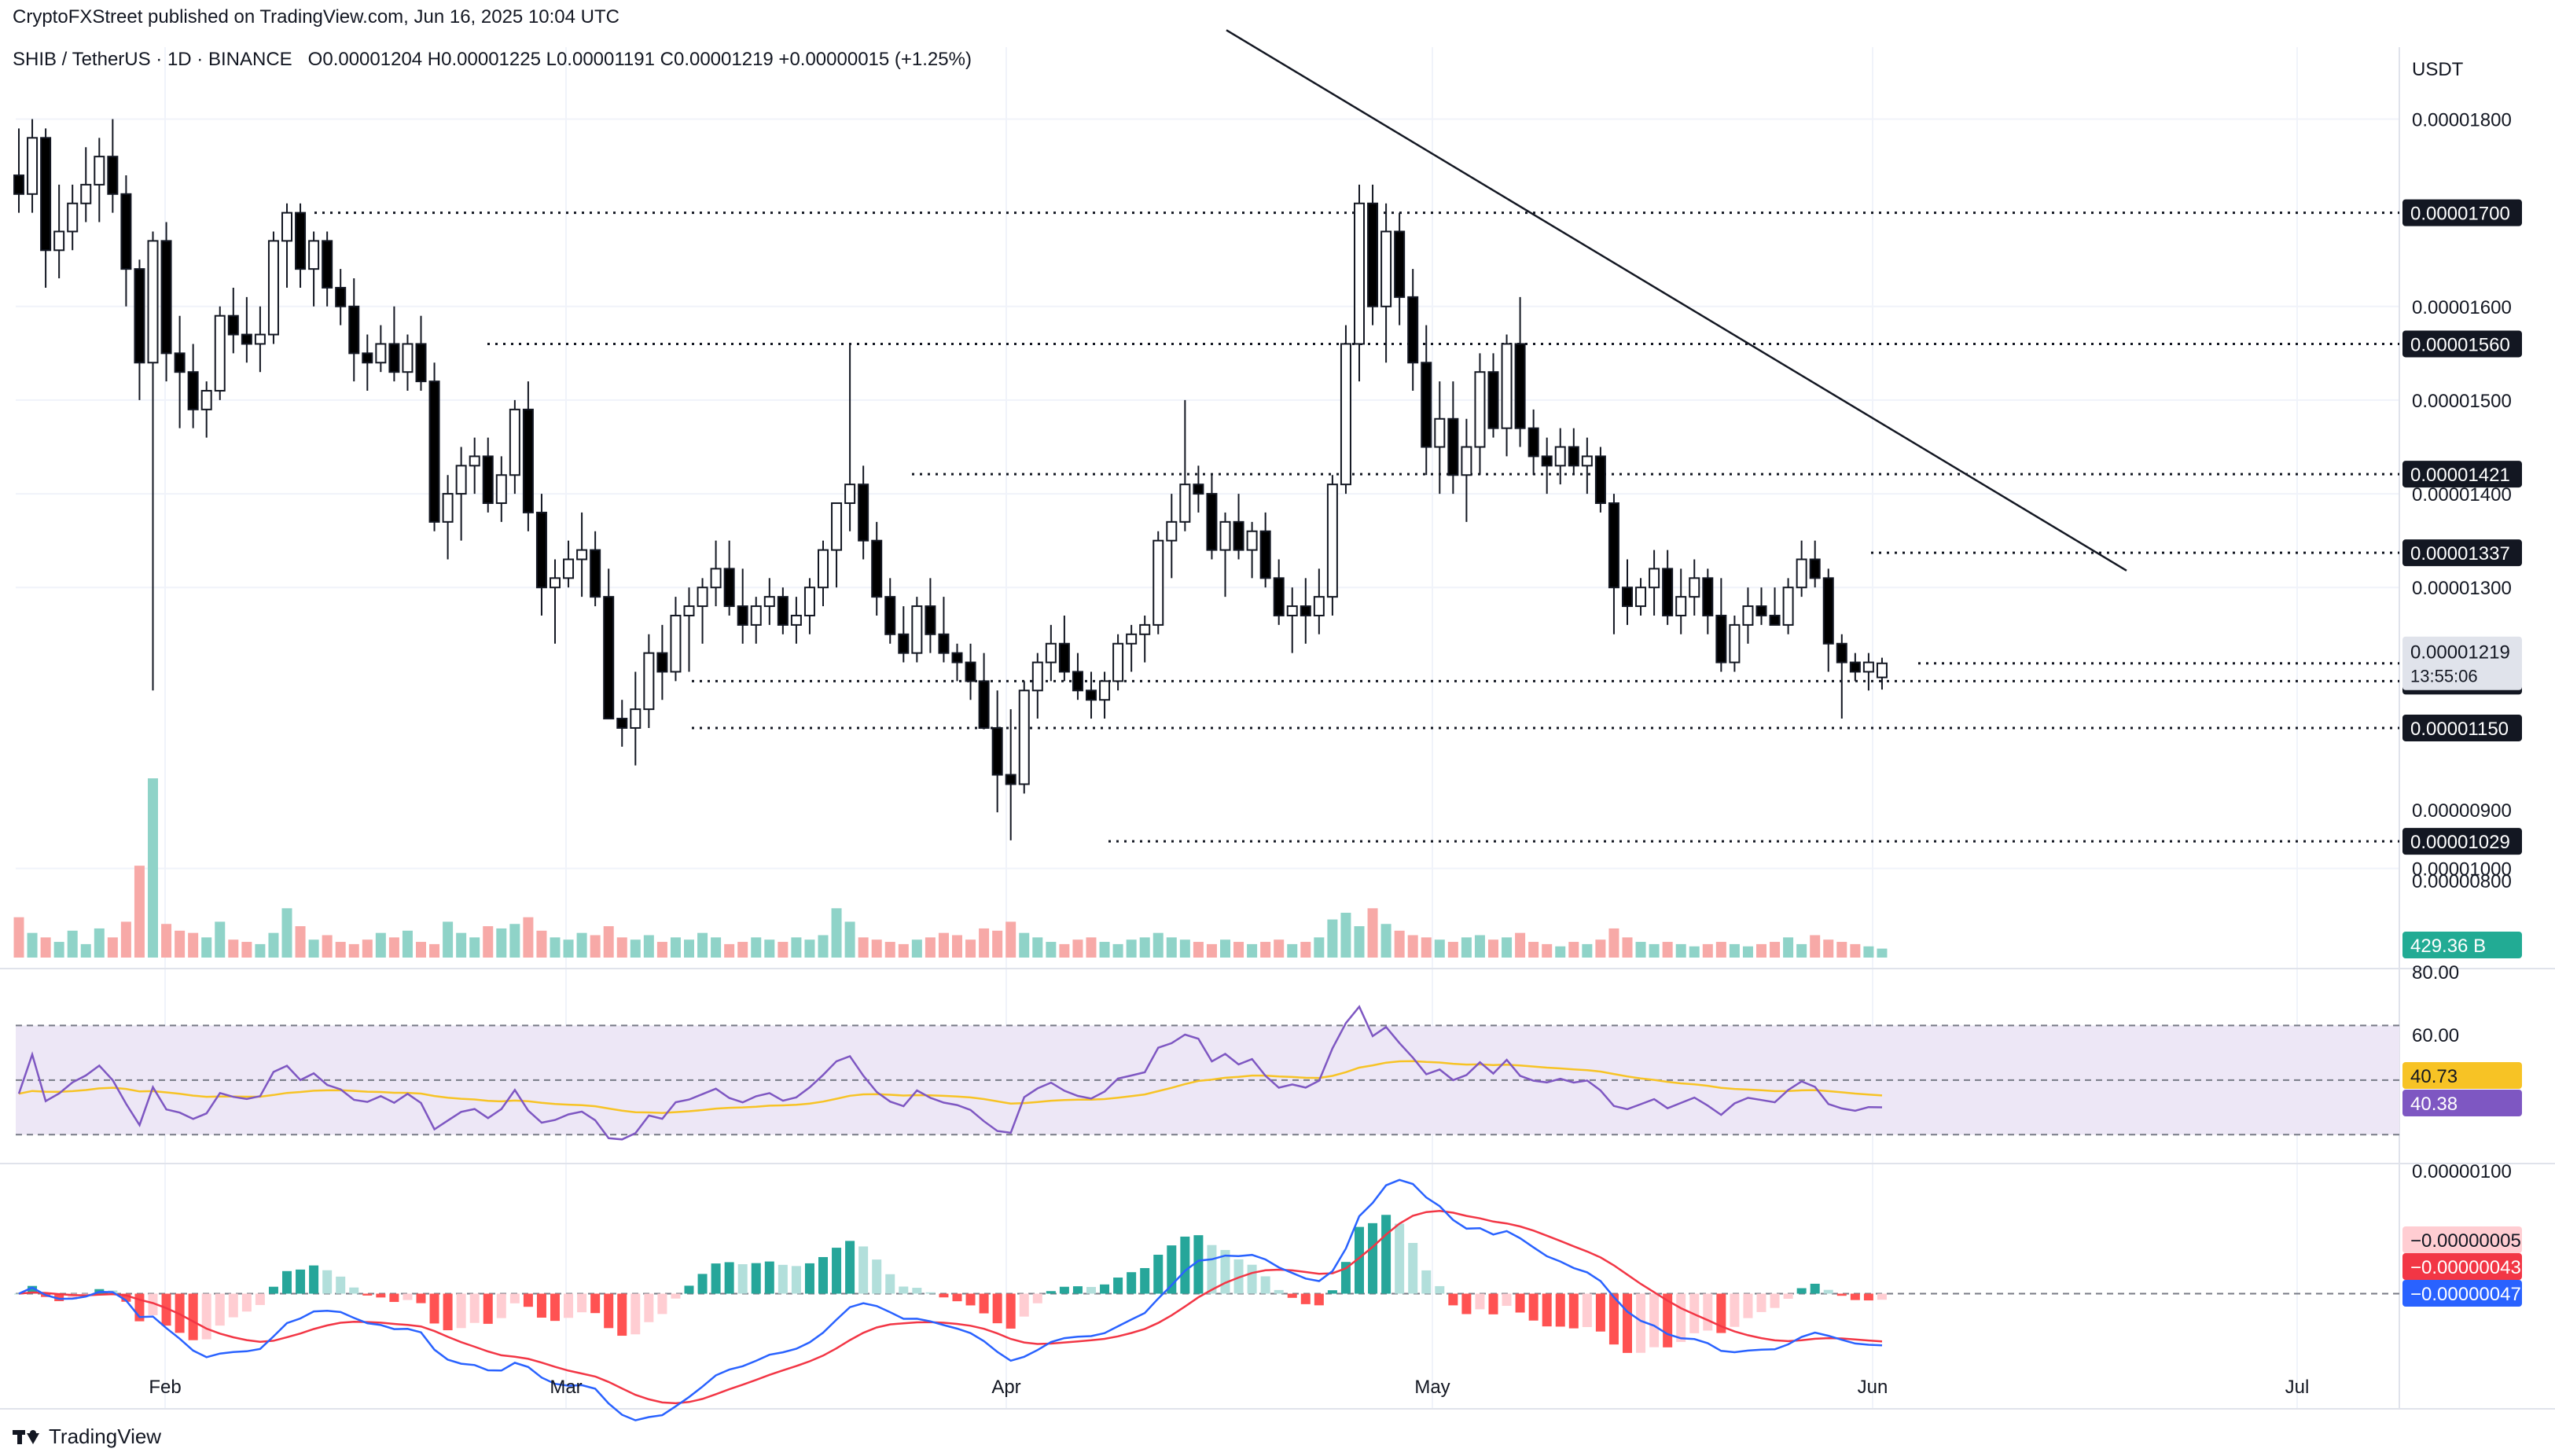 The height and width of the screenshot is (1456, 2555). Describe the element at coordinates (1873, 1387) in the screenshot. I see `month-label: Jun` at that location.